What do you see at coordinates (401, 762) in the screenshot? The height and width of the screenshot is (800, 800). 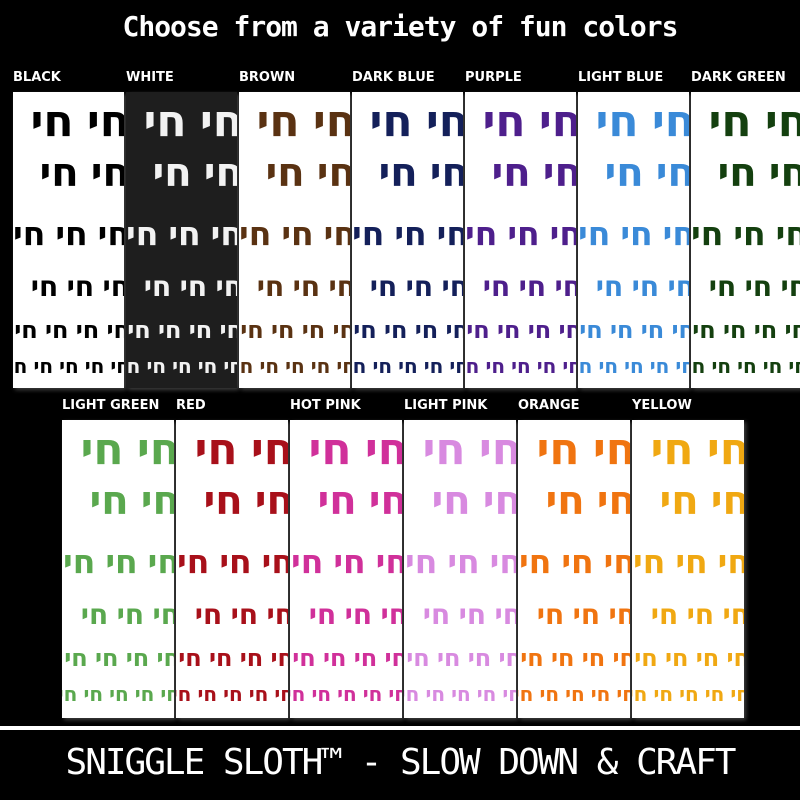 I see `footer: SNIGGLE SLOTH™ - SLOW DOWN & CRAFT` at bounding box center [401, 762].